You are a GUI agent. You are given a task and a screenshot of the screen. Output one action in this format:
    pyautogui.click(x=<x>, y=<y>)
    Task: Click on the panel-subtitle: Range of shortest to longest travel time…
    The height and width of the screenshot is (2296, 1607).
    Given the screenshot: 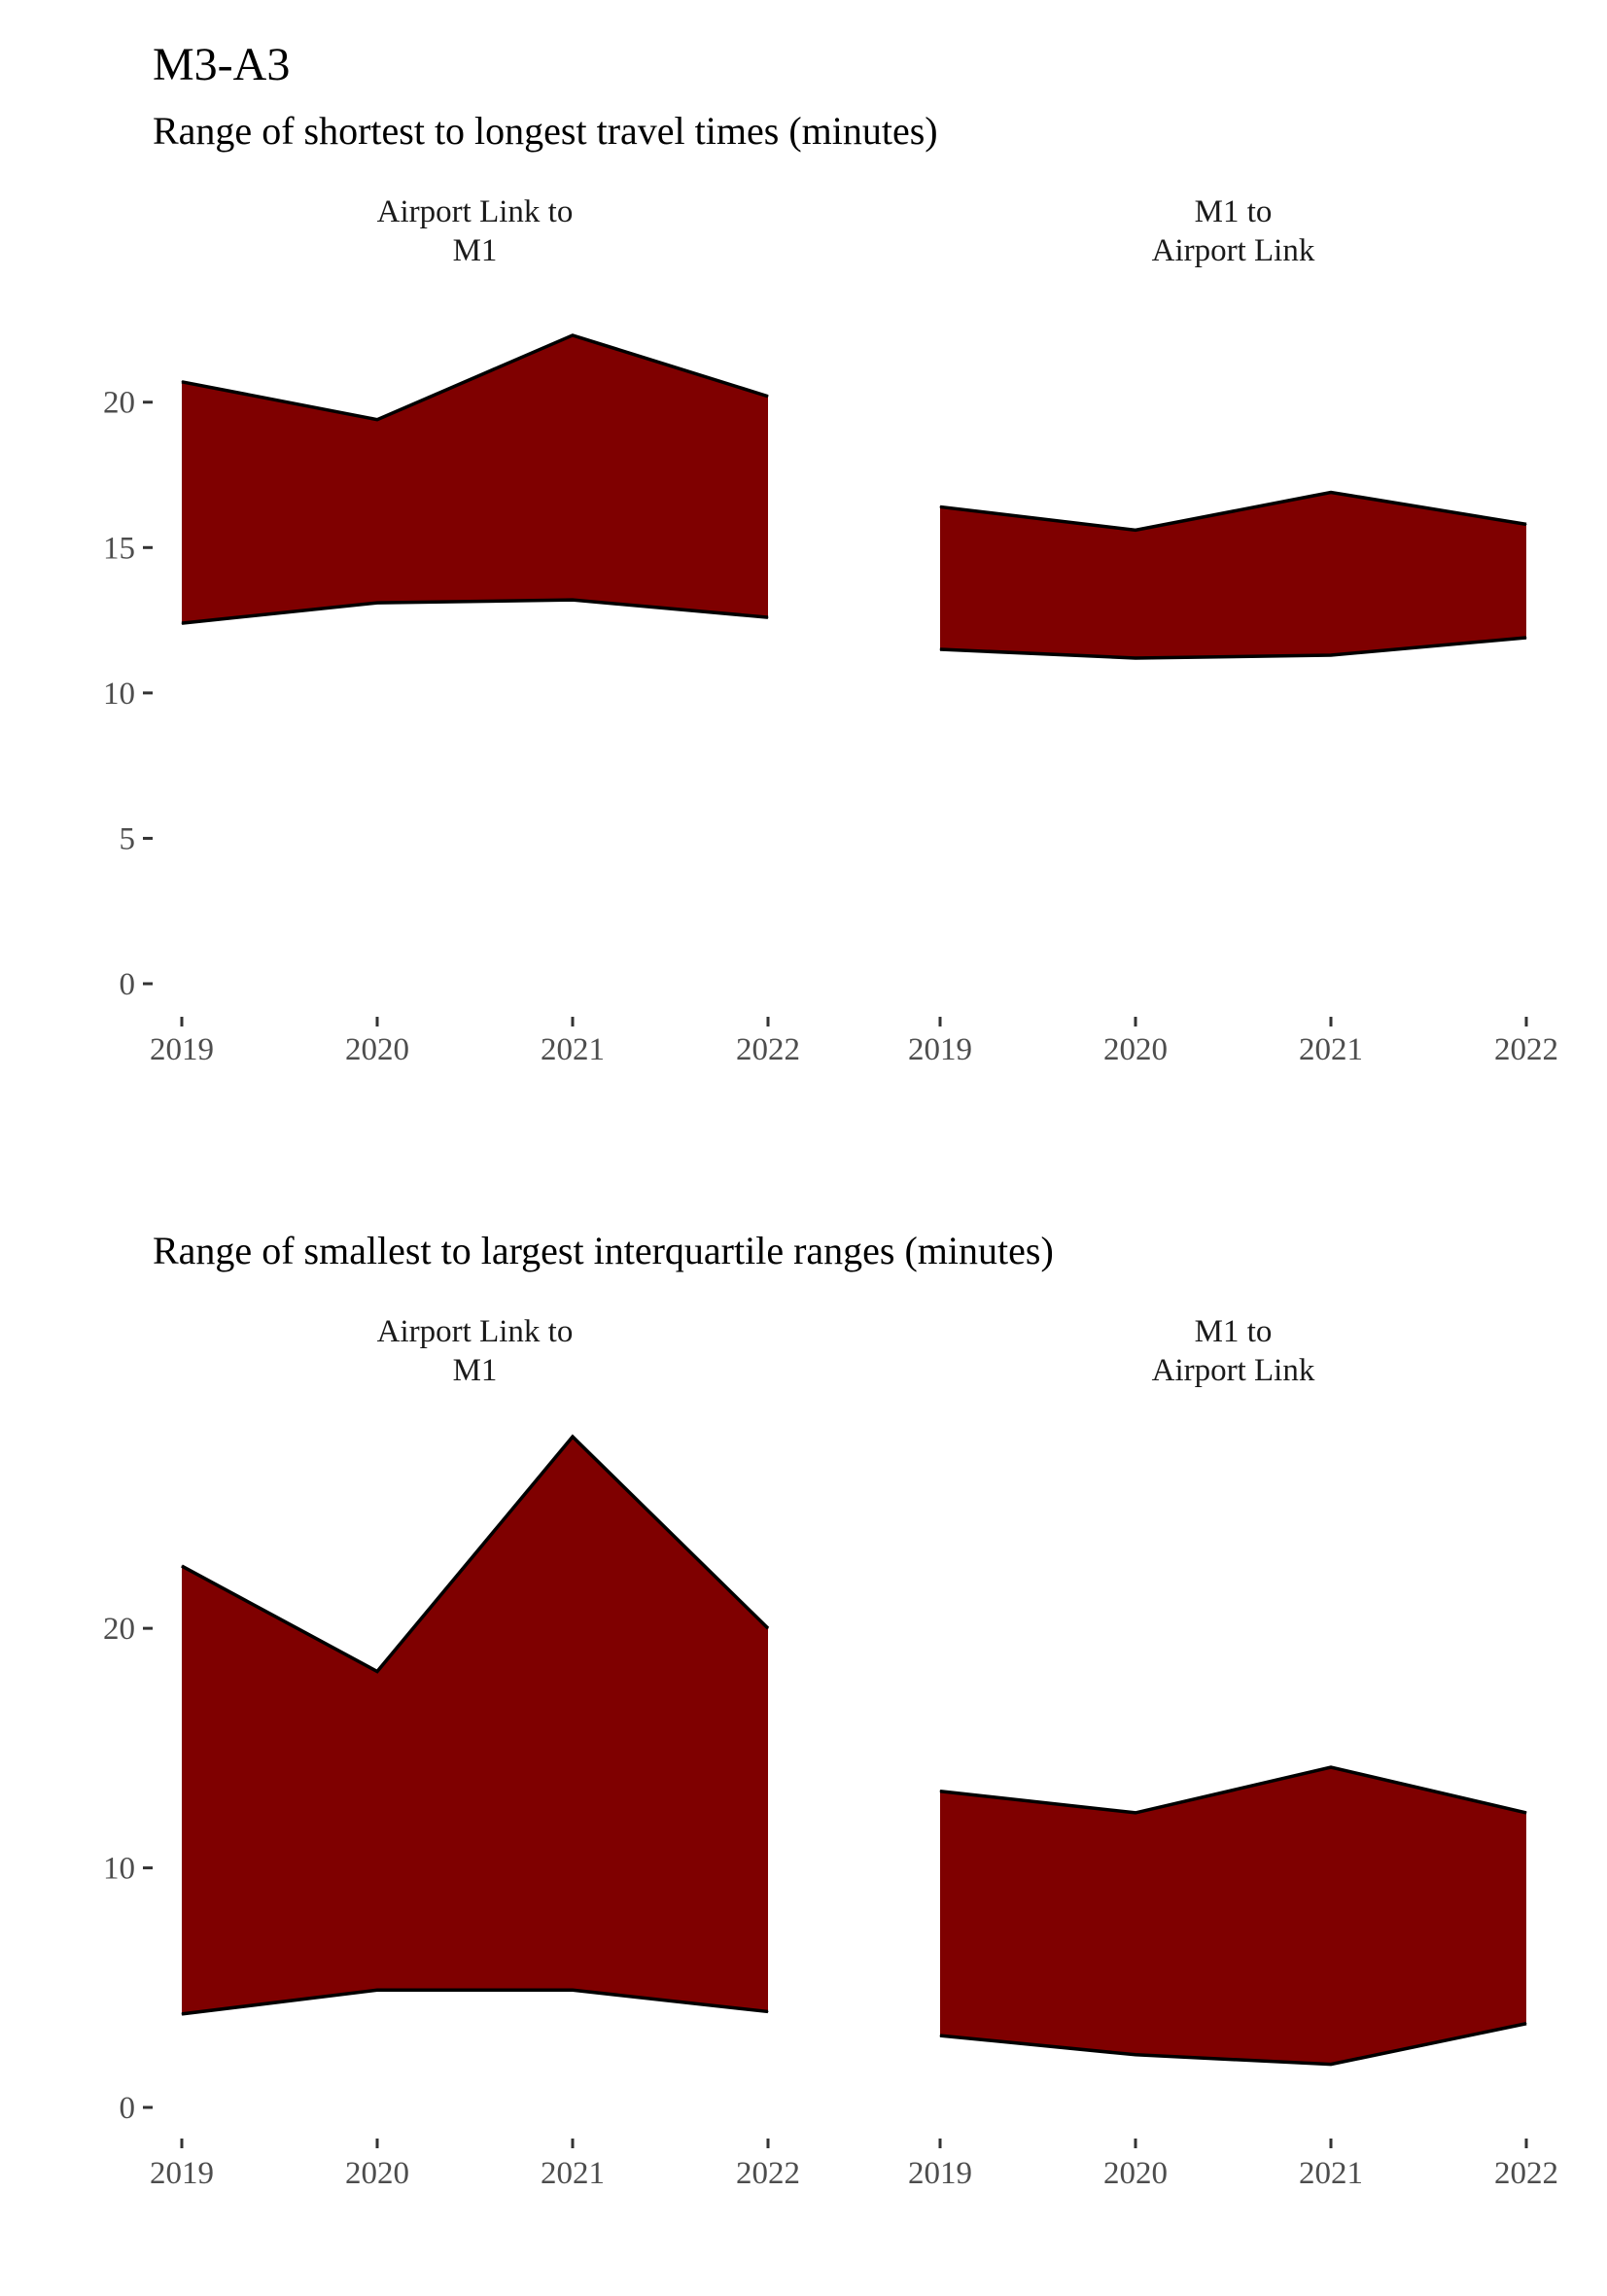 What is the action you would take?
    pyautogui.click(x=545, y=131)
    